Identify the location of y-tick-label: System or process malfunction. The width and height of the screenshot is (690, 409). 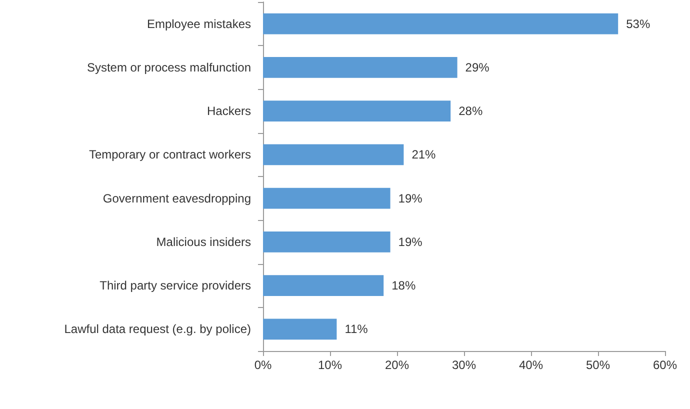
(168, 67).